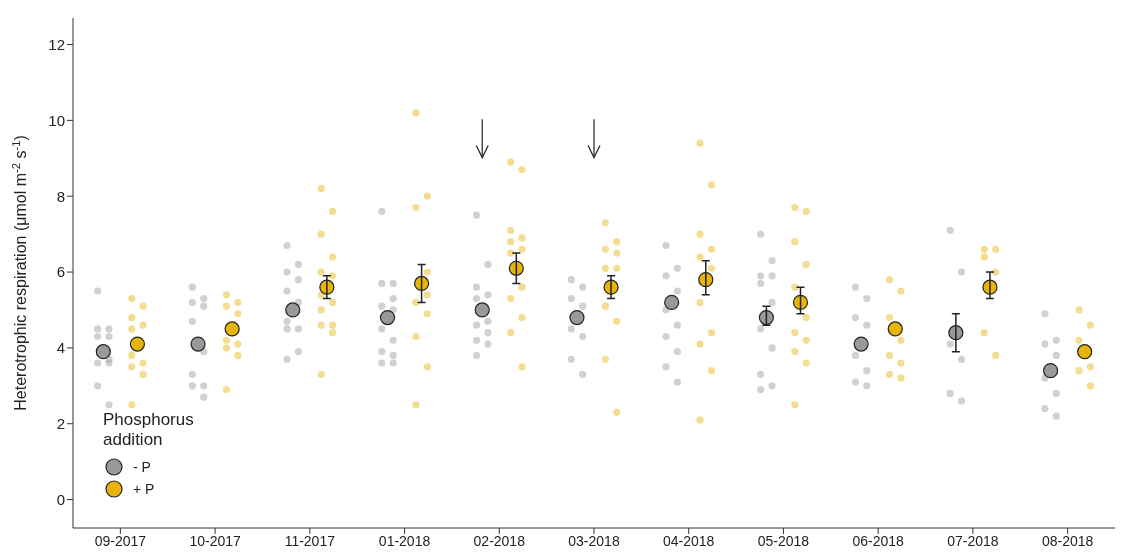  I want to click on x-tick-label: 05-2018, so click(783, 540).